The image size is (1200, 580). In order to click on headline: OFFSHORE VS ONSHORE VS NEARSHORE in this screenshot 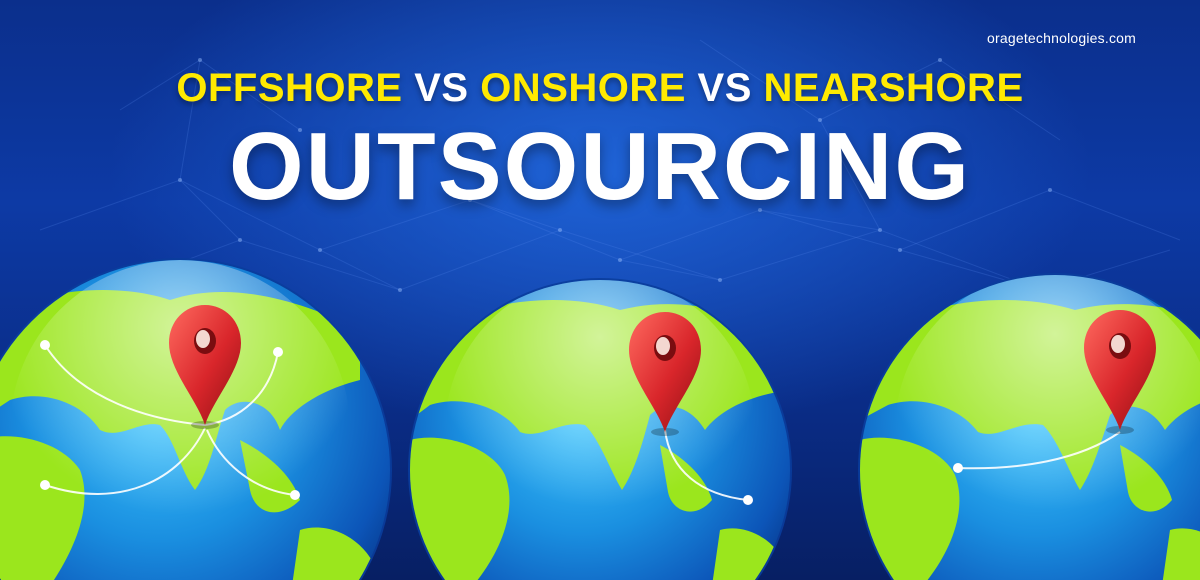, I will do `click(600, 88)`.